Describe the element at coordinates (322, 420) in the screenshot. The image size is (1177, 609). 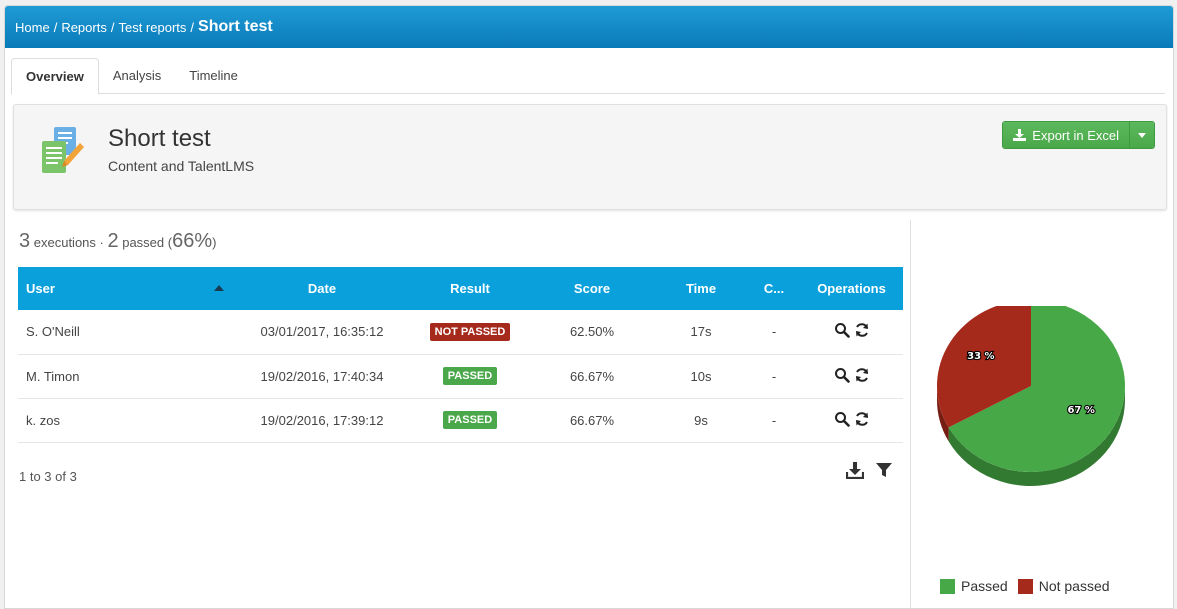
I see `cell-date: 19/02/2016, 17:39:12` at that location.